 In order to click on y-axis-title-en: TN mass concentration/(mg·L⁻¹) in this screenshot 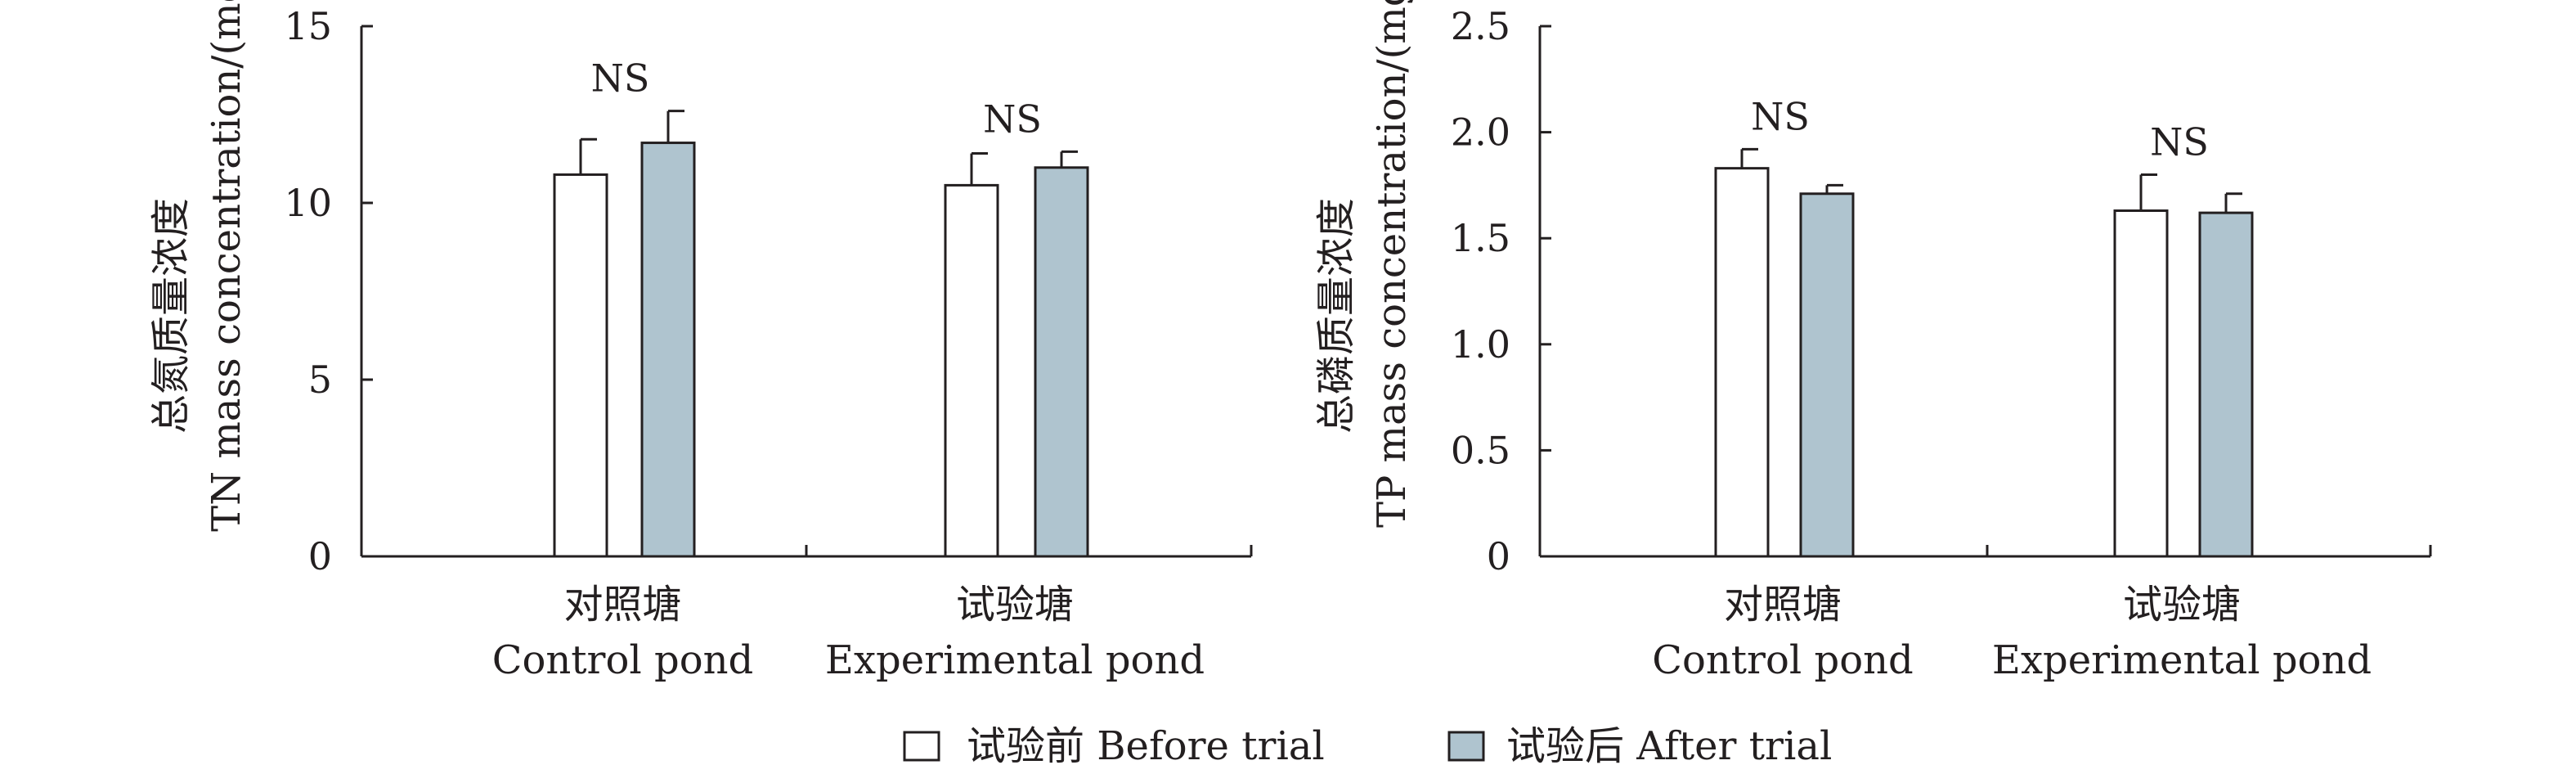, I will do `click(227, 266)`.